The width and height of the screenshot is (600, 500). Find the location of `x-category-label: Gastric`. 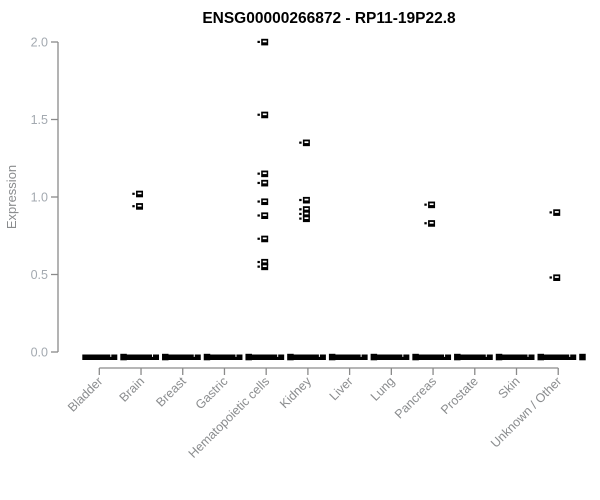

x-category-label: Gastric is located at coordinates (212, 393).